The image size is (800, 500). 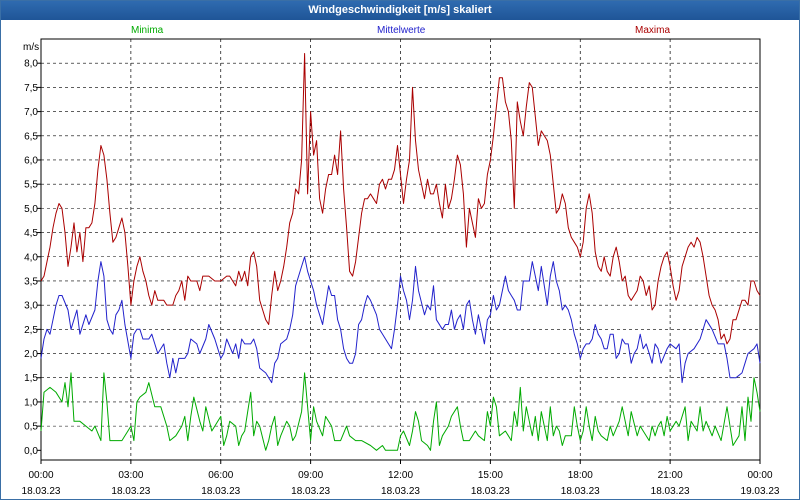 What do you see at coordinates (670, 475) in the screenshot?
I see `x-tick-time-label: 21:00` at bounding box center [670, 475].